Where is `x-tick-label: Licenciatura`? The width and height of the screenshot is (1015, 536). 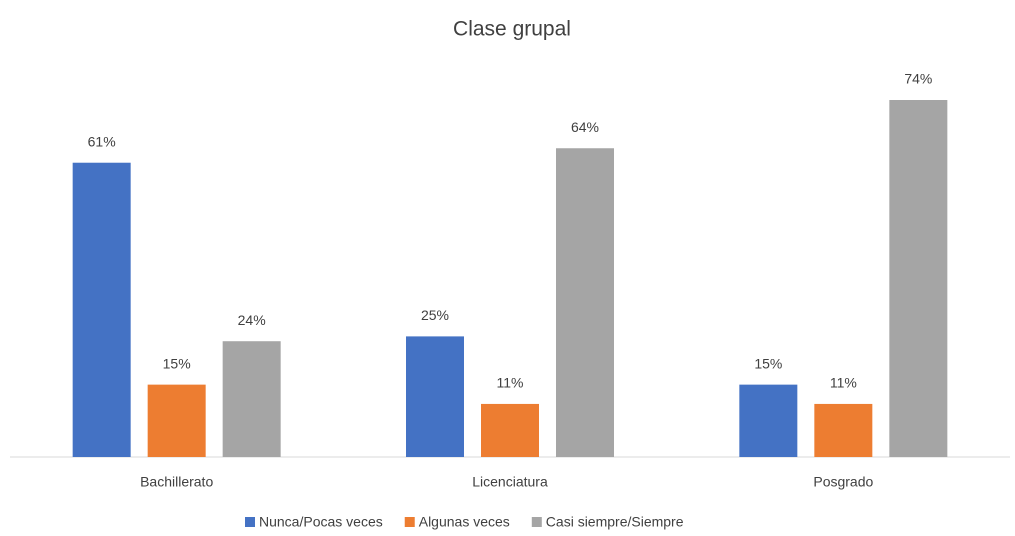 x-tick-label: Licenciatura is located at coordinates (510, 482).